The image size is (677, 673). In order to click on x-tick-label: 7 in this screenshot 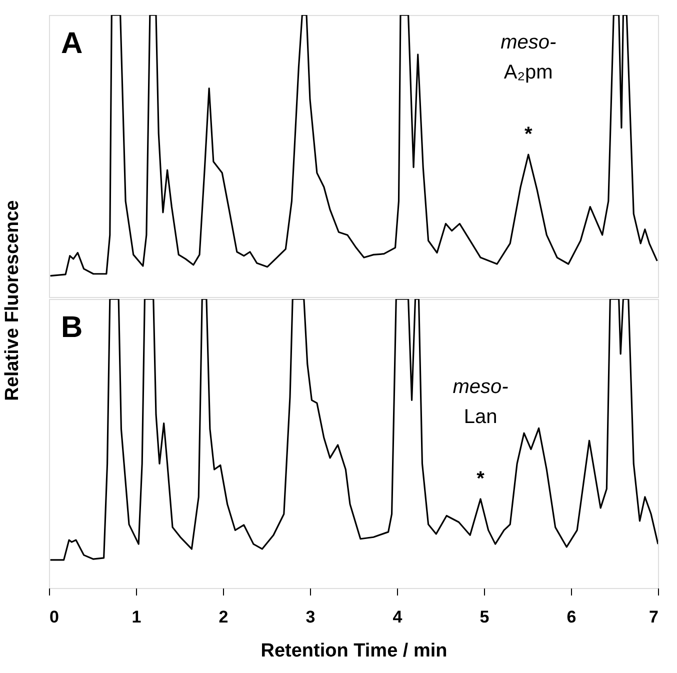, I will do `click(653, 617)`.